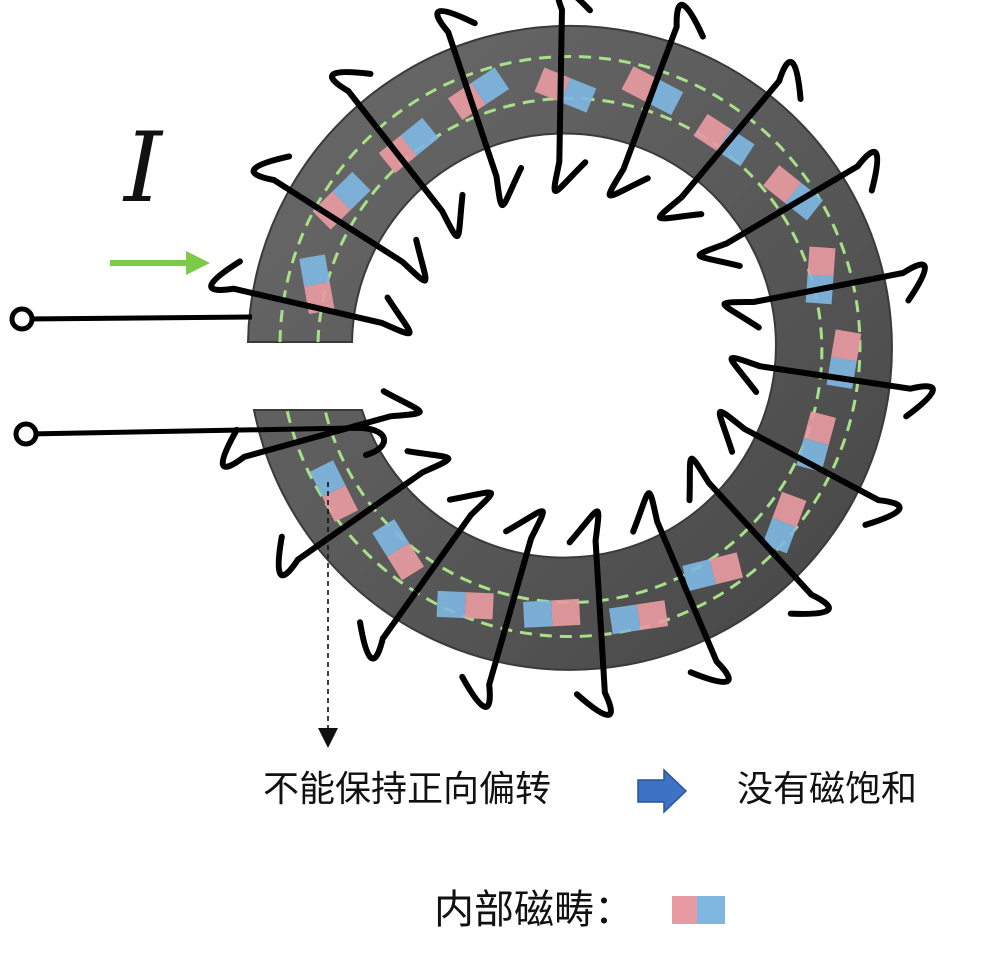 The height and width of the screenshot is (968, 994). What do you see at coordinates (328, 615) in the screenshot?
I see `pointer-arrow` at bounding box center [328, 615].